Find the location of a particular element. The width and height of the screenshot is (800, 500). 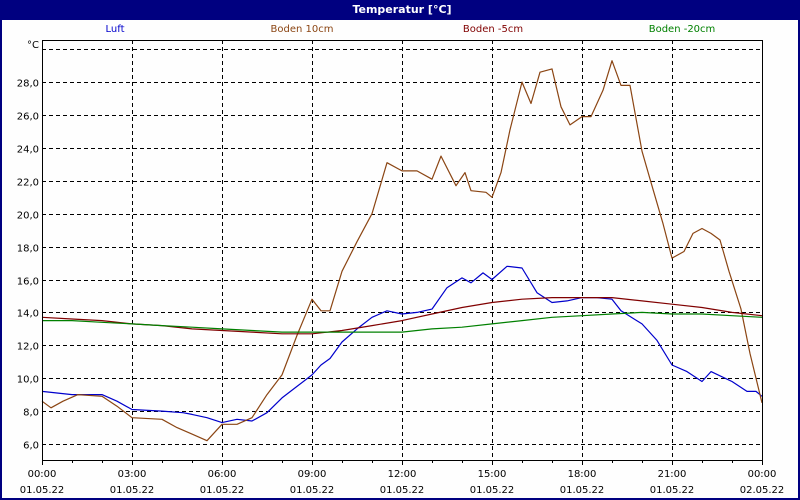

series-boden-20cm is located at coordinates (402, 322).